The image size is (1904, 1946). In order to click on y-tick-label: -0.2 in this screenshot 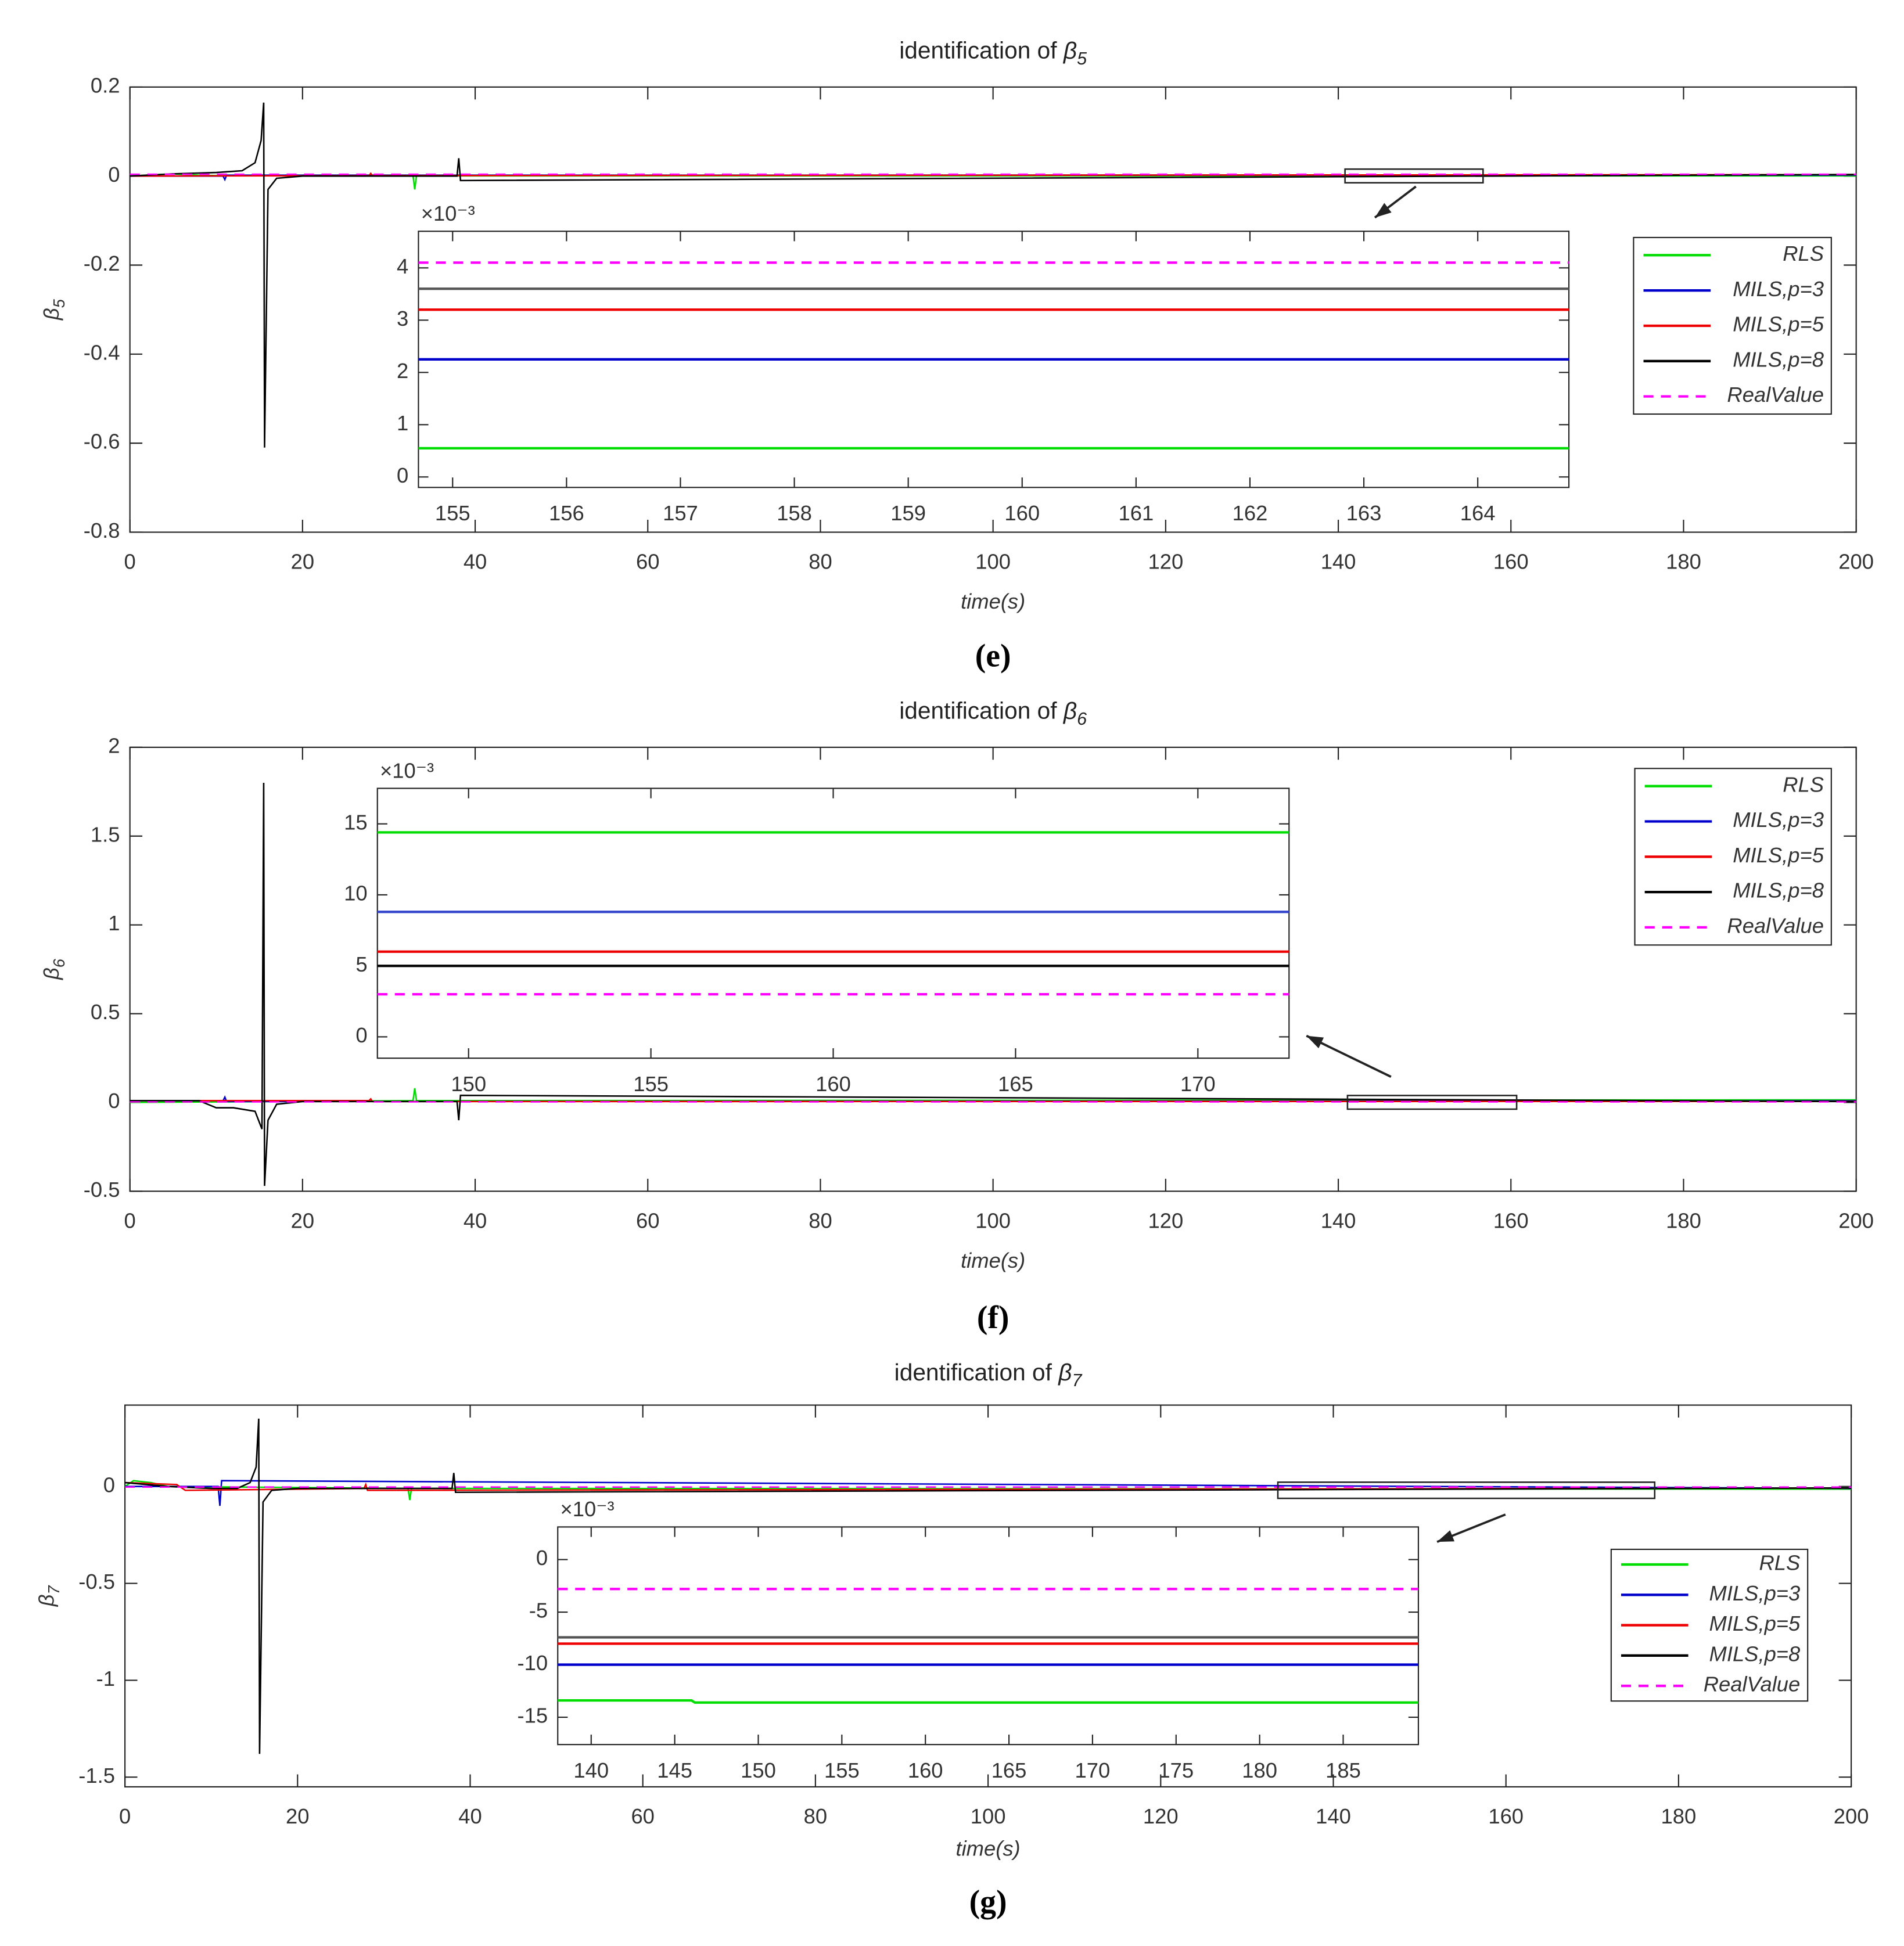, I will do `click(102, 263)`.